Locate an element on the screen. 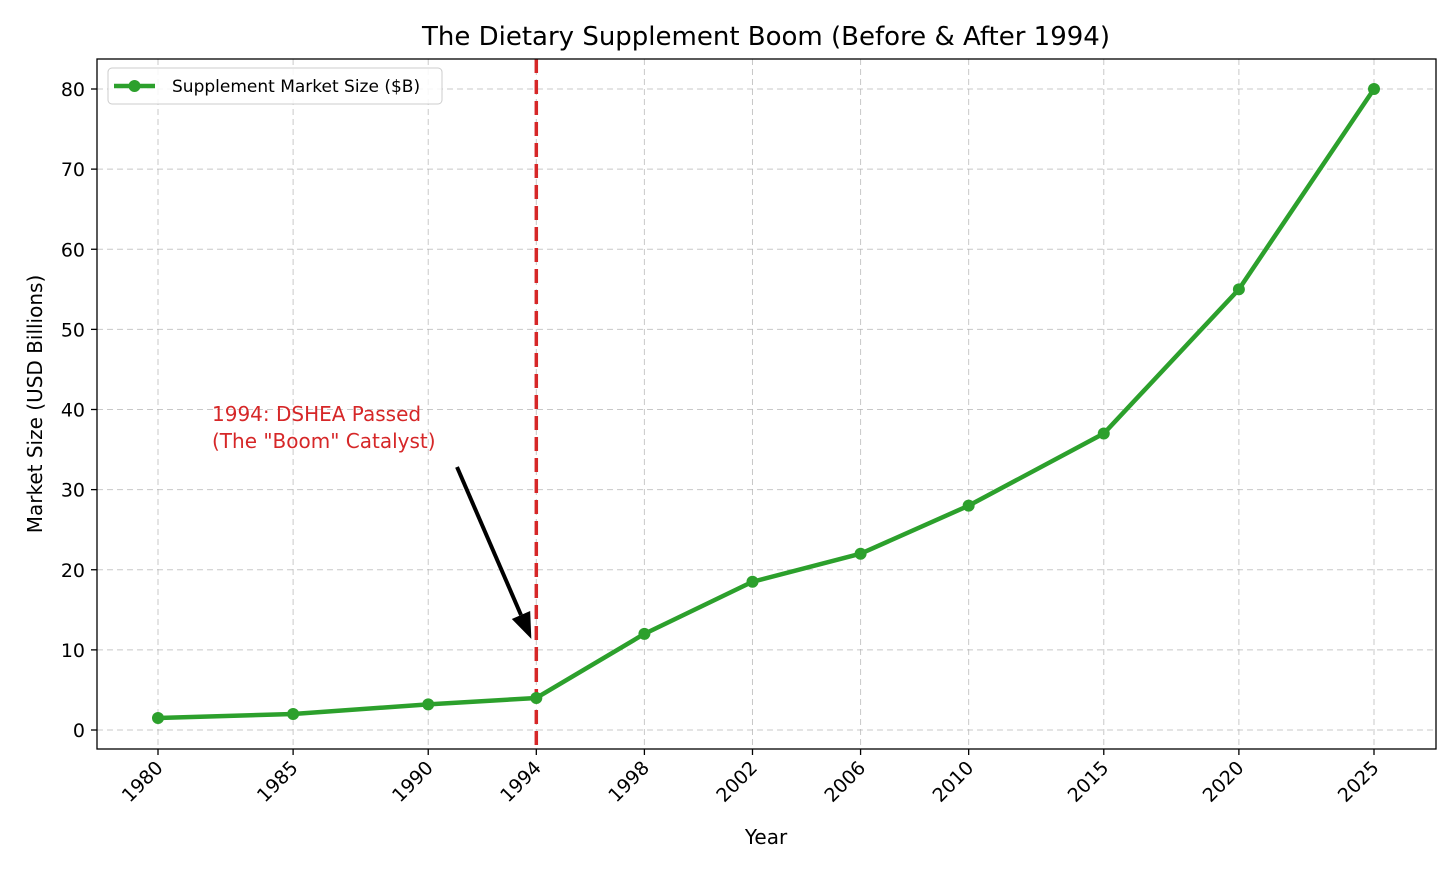  x-tick-label: 1985 is located at coordinates (278, 782).